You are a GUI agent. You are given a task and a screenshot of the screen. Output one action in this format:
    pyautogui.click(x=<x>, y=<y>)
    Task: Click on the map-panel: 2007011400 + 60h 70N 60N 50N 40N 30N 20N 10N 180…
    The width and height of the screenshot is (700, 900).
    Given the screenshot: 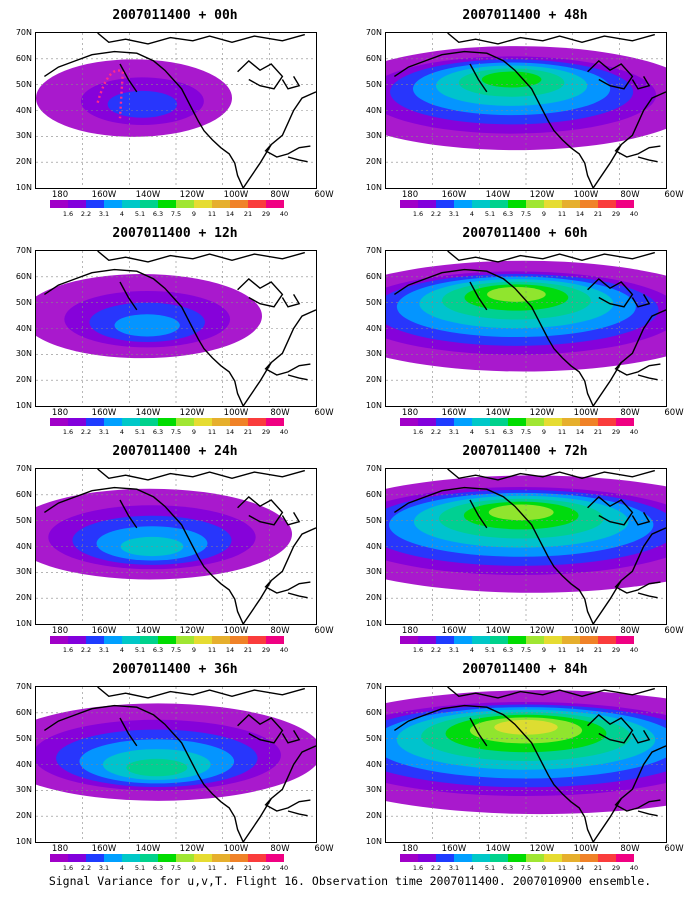 What is the action you would take?
    pyautogui.click(x=525, y=327)
    